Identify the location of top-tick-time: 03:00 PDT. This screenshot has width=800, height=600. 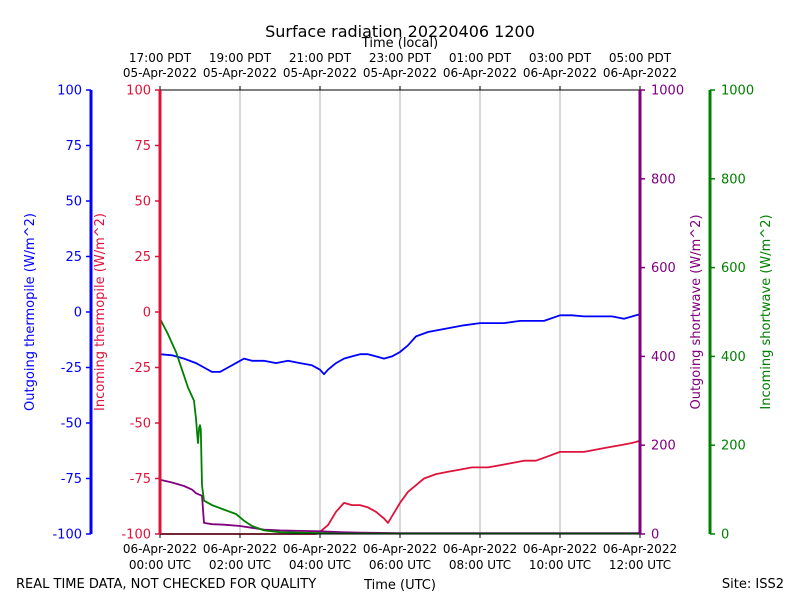
(560, 58).